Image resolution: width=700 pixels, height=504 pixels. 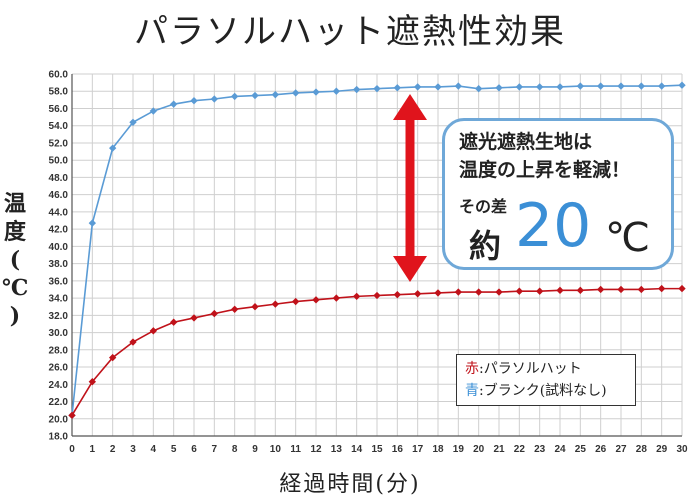 What do you see at coordinates (215, 449) in the screenshot?
I see `x-tick-label: 7` at bounding box center [215, 449].